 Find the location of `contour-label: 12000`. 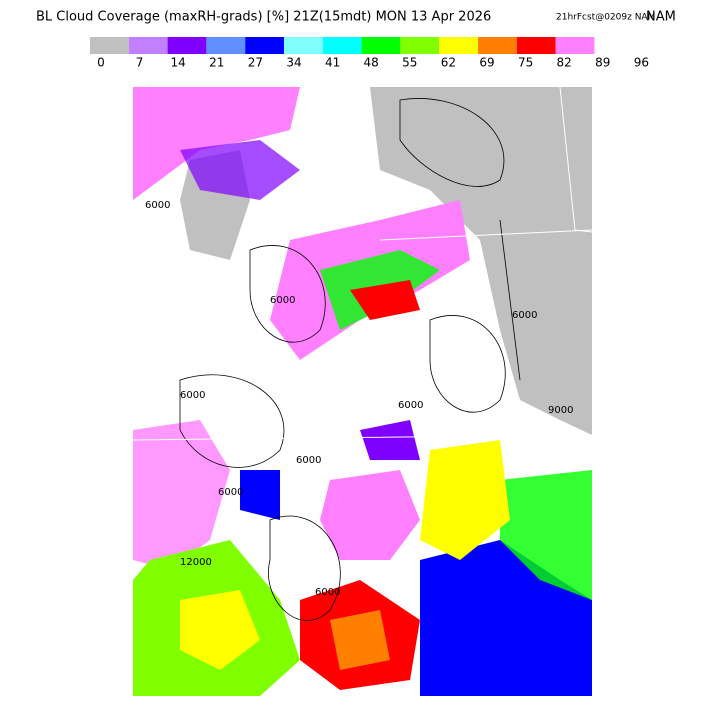

contour-label: 12000 is located at coordinates (196, 562).